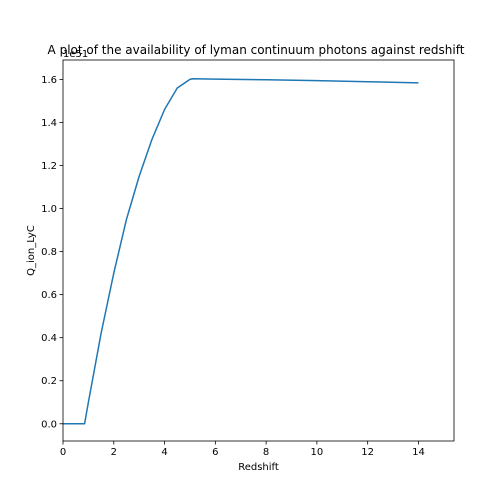  I want to click on y-axis: 0.0 0.2 0.4 0.6 0.8 1.0 1.2 1.4 1.6, so click(52, 252).